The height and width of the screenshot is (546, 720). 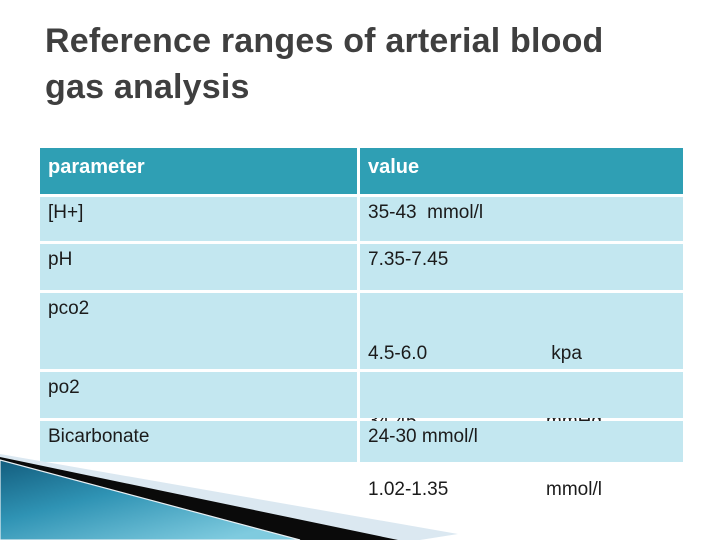 What do you see at coordinates (564, 353) in the screenshot?
I see `value-unit: kpa` at bounding box center [564, 353].